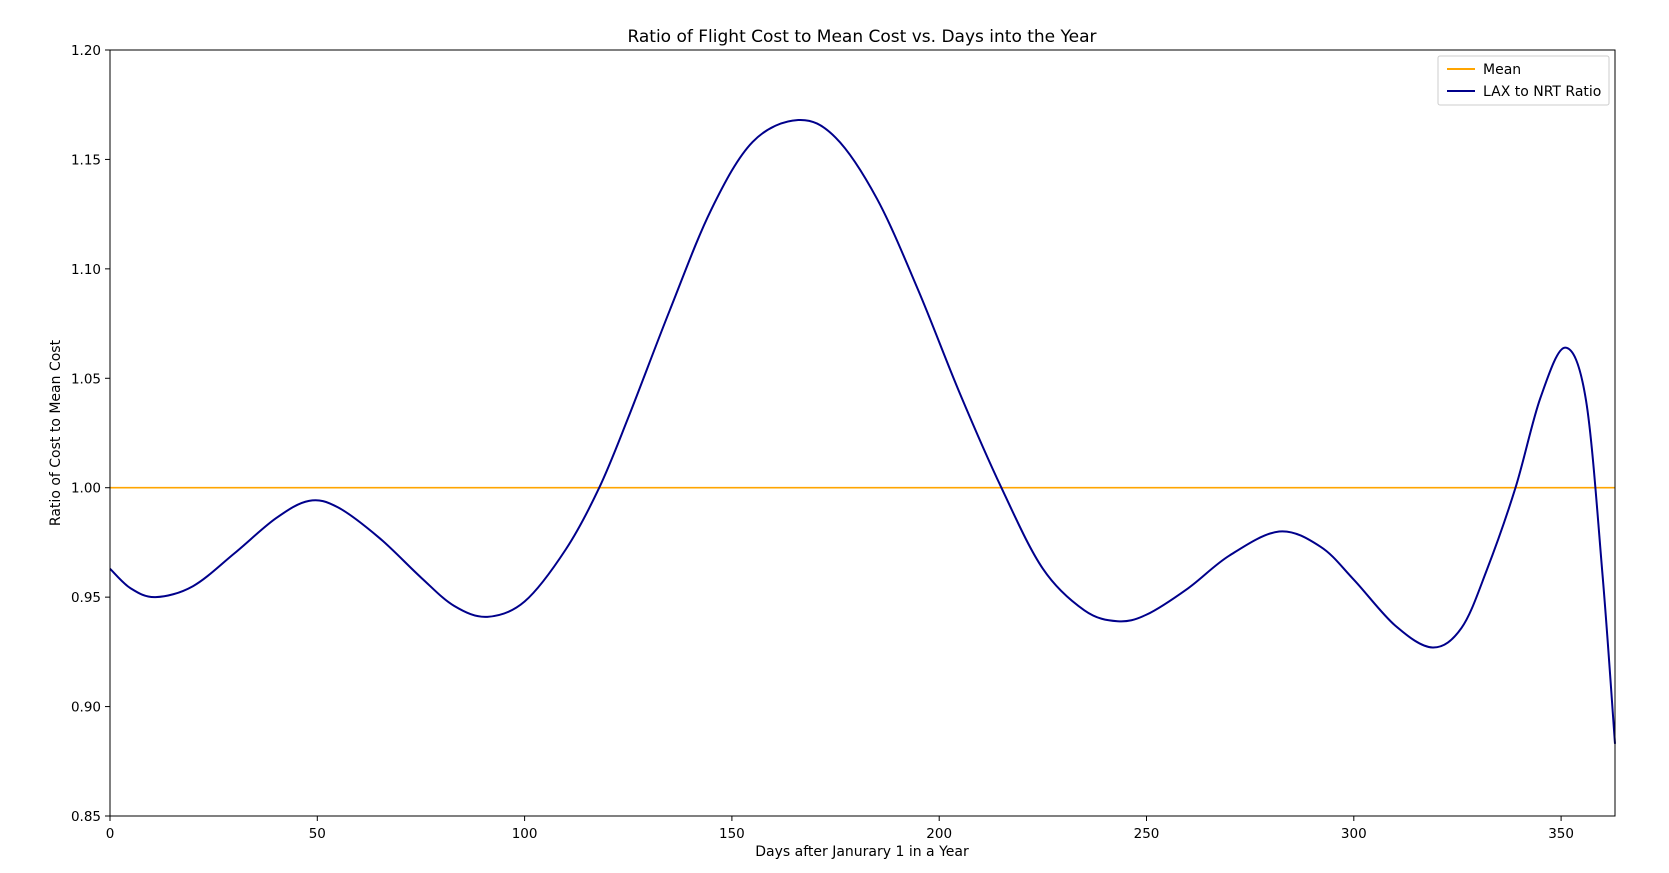 The height and width of the screenshot is (873, 1669). What do you see at coordinates (1147, 834) in the screenshot?
I see `x-tick-label: 250` at bounding box center [1147, 834].